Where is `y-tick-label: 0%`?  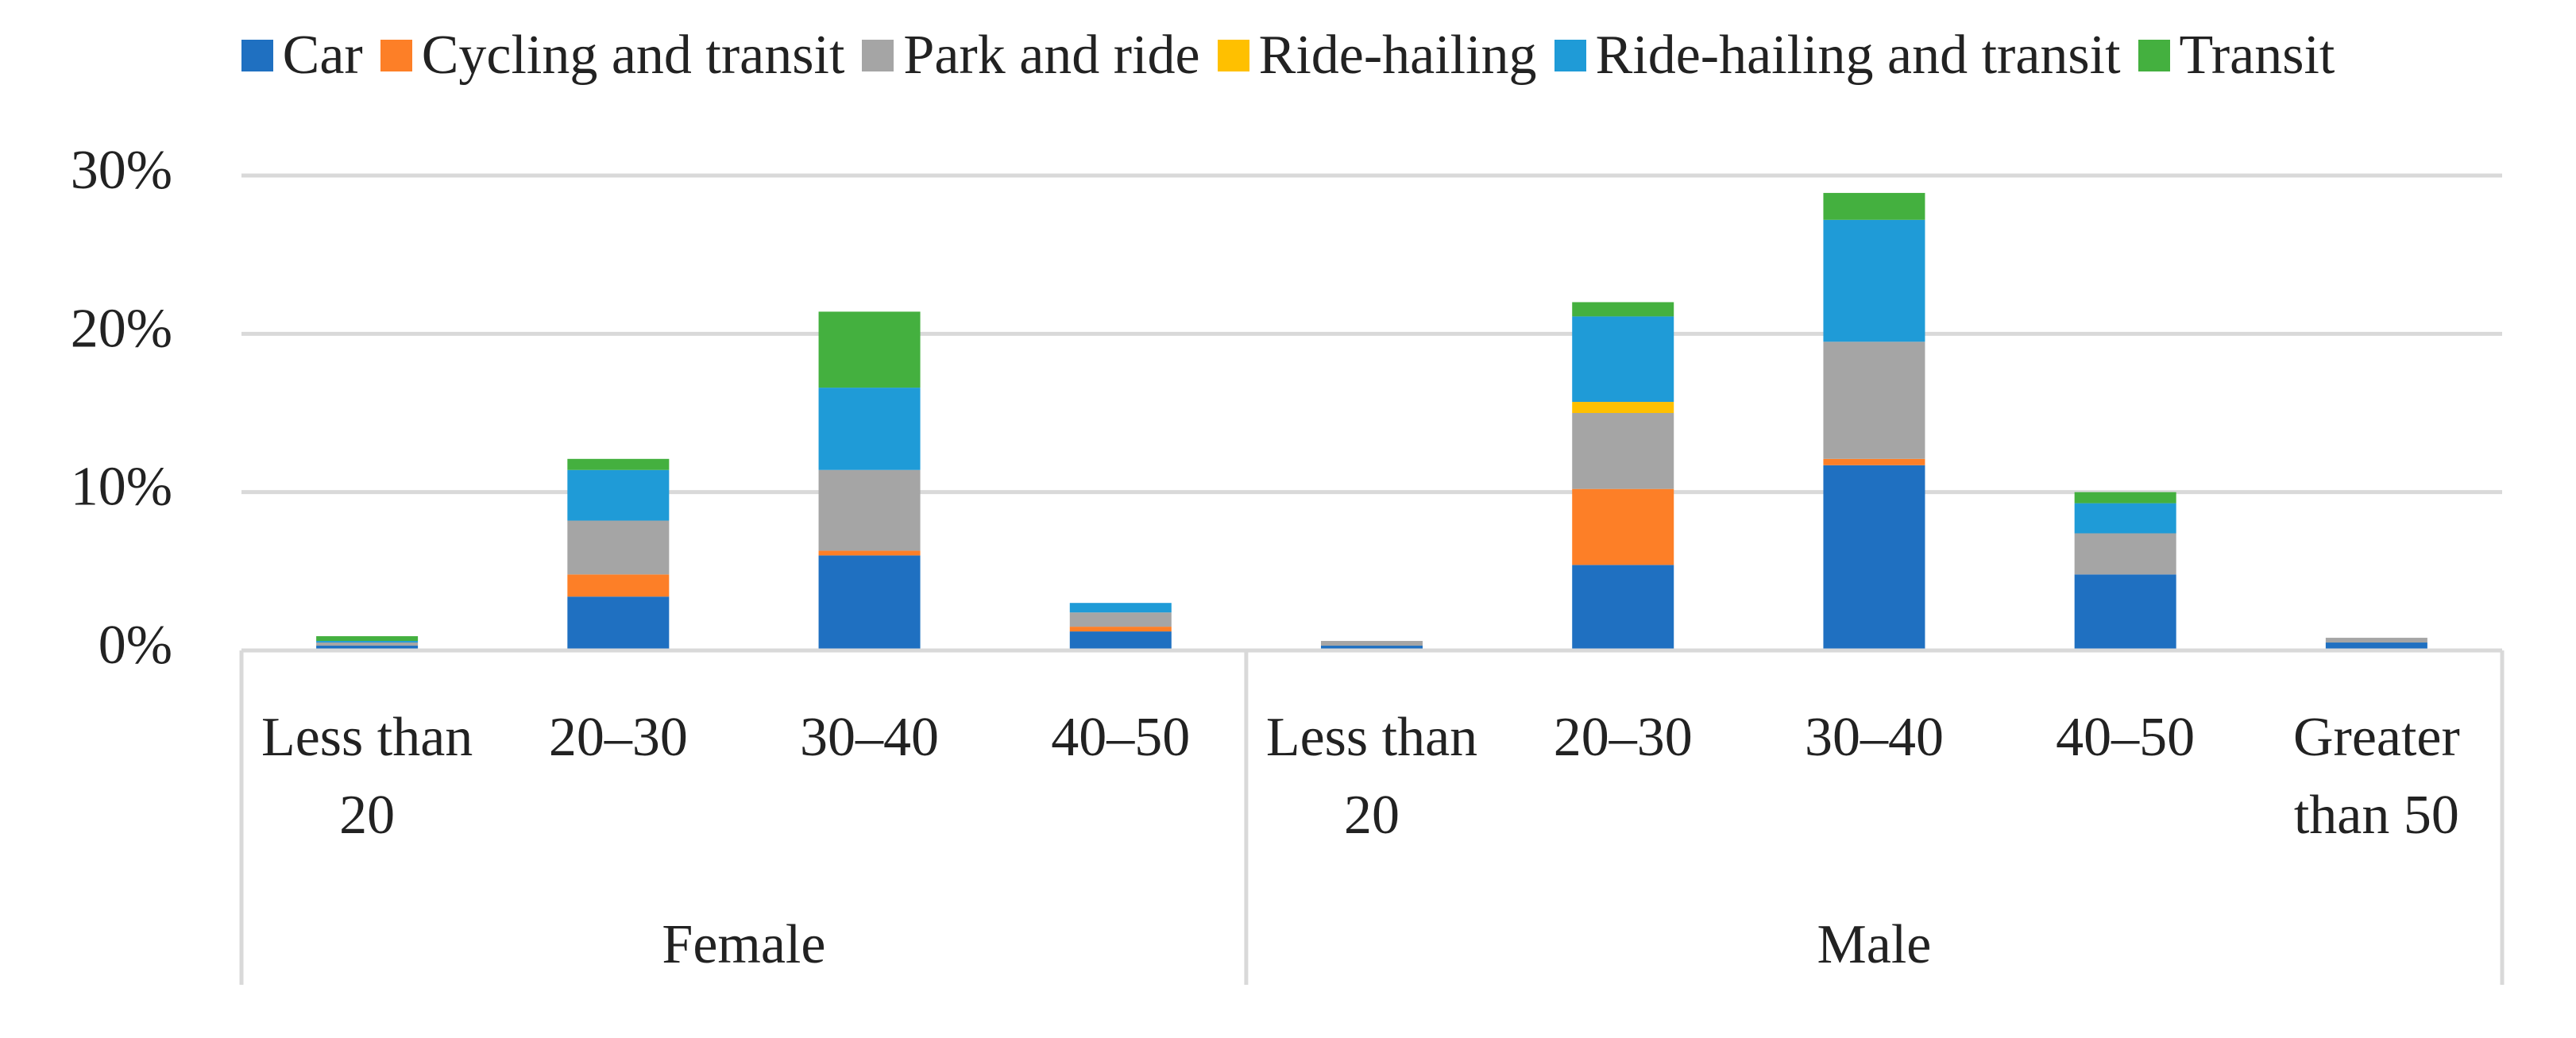
y-tick-label: 0% is located at coordinates (135, 645).